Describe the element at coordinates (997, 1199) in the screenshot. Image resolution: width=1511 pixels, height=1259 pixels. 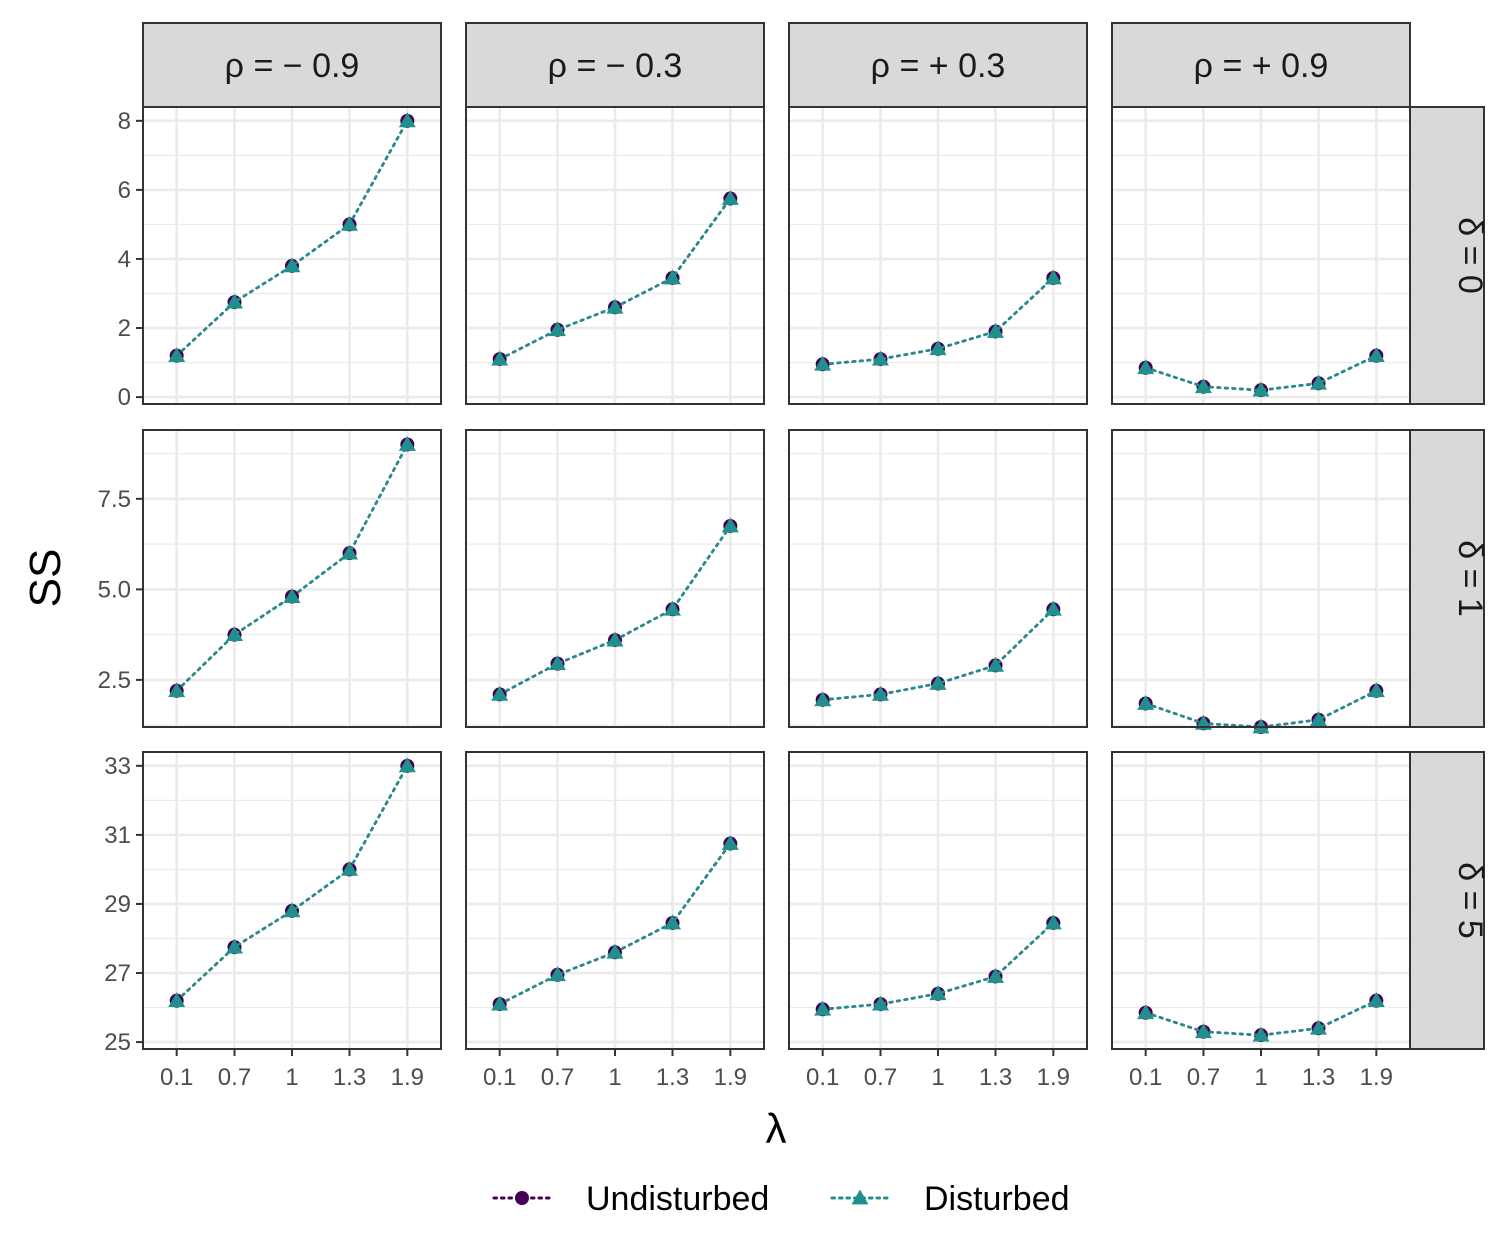
I see `legend-label: Disturbed` at that location.